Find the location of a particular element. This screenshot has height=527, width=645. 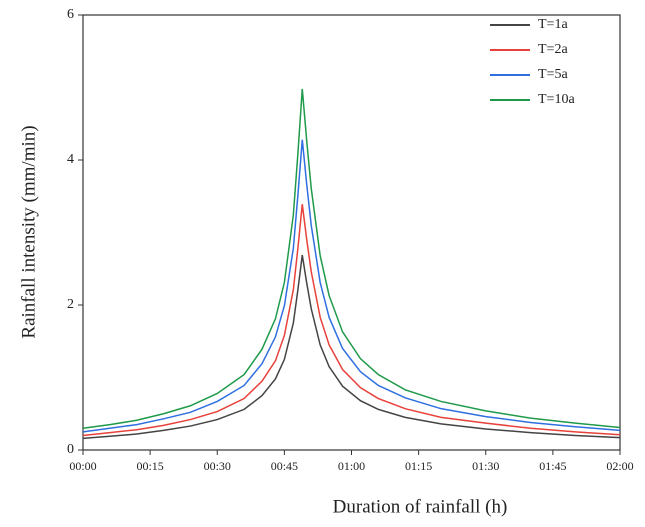

x-tick-label: 00:00 is located at coordinates (82, 466).